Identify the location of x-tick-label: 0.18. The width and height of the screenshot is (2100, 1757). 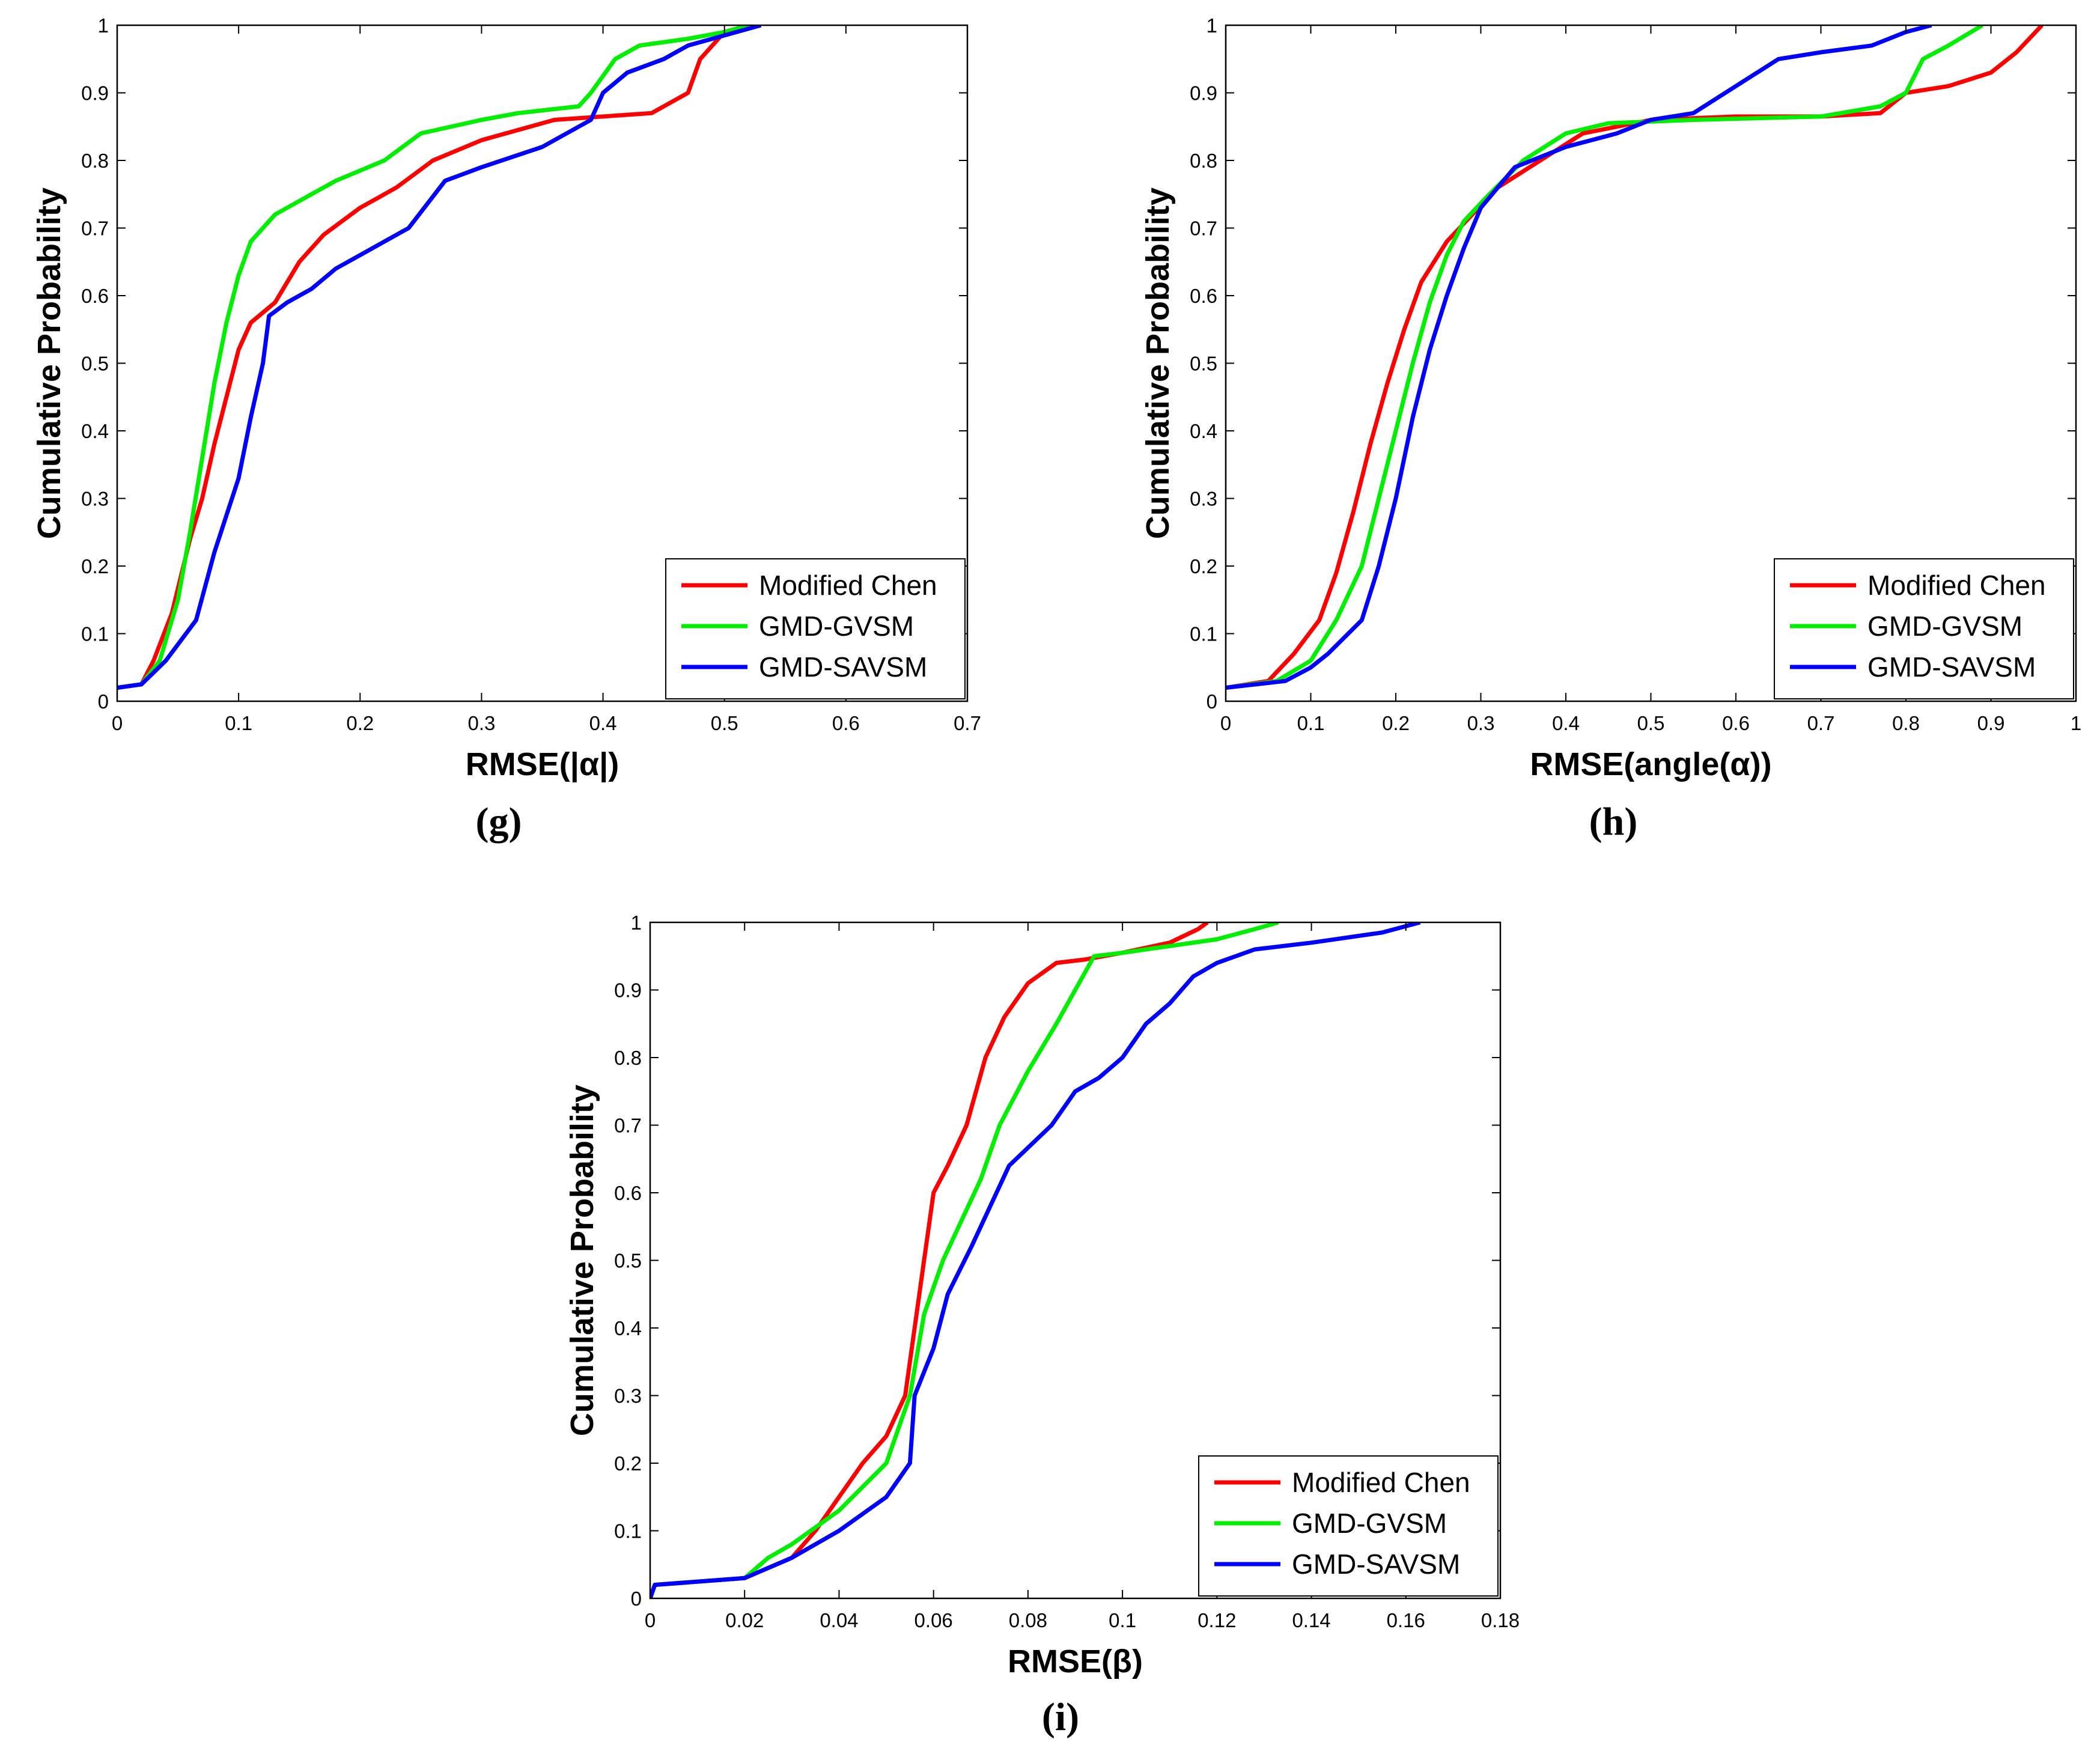
(1501, 1620).